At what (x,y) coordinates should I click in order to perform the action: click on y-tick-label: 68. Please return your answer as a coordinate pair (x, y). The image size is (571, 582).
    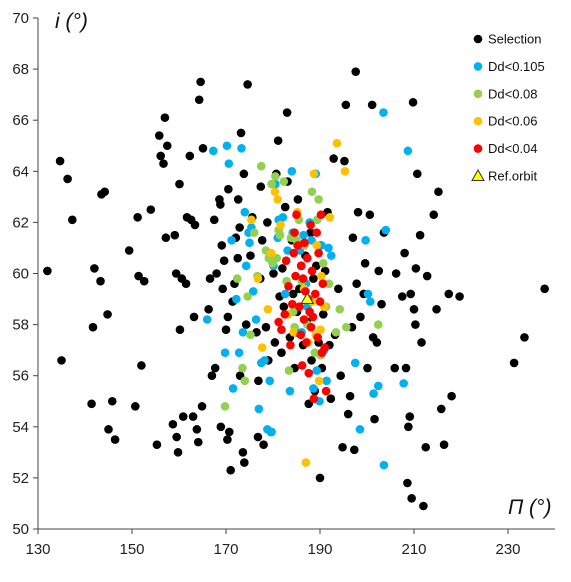
    Looking at the image, I should click on (20, 69).